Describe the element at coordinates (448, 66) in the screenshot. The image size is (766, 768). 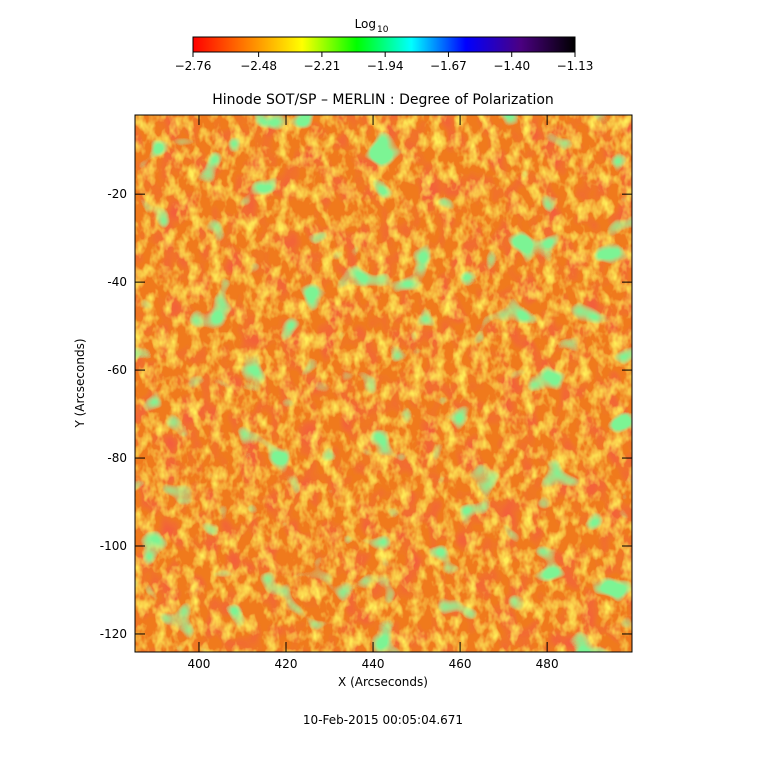
I see `colorbar-tick-label: −1.67` at that location.